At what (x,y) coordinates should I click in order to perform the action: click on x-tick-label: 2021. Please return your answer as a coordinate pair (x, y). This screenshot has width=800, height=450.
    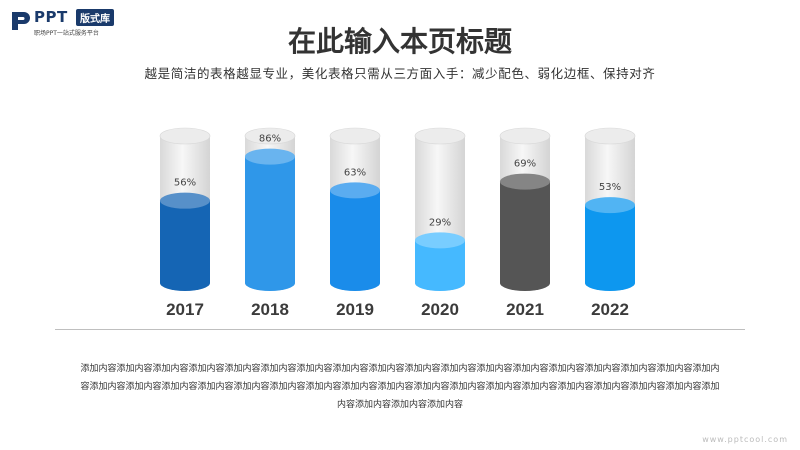
    Looking at the image, I should click on (525, 309).